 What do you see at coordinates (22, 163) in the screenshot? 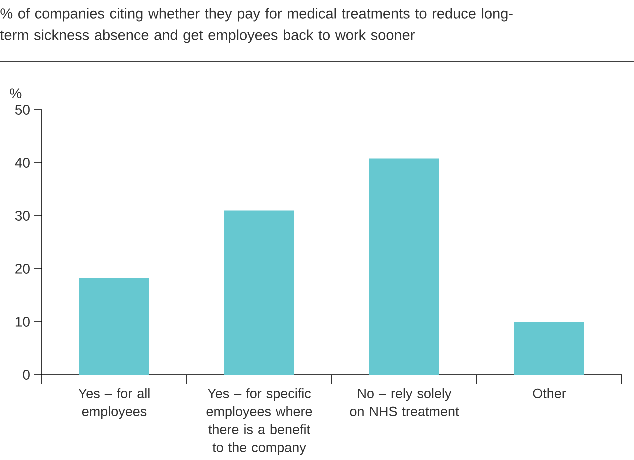
I see `y-tick-label: 40` at bounding box center [22, 163].